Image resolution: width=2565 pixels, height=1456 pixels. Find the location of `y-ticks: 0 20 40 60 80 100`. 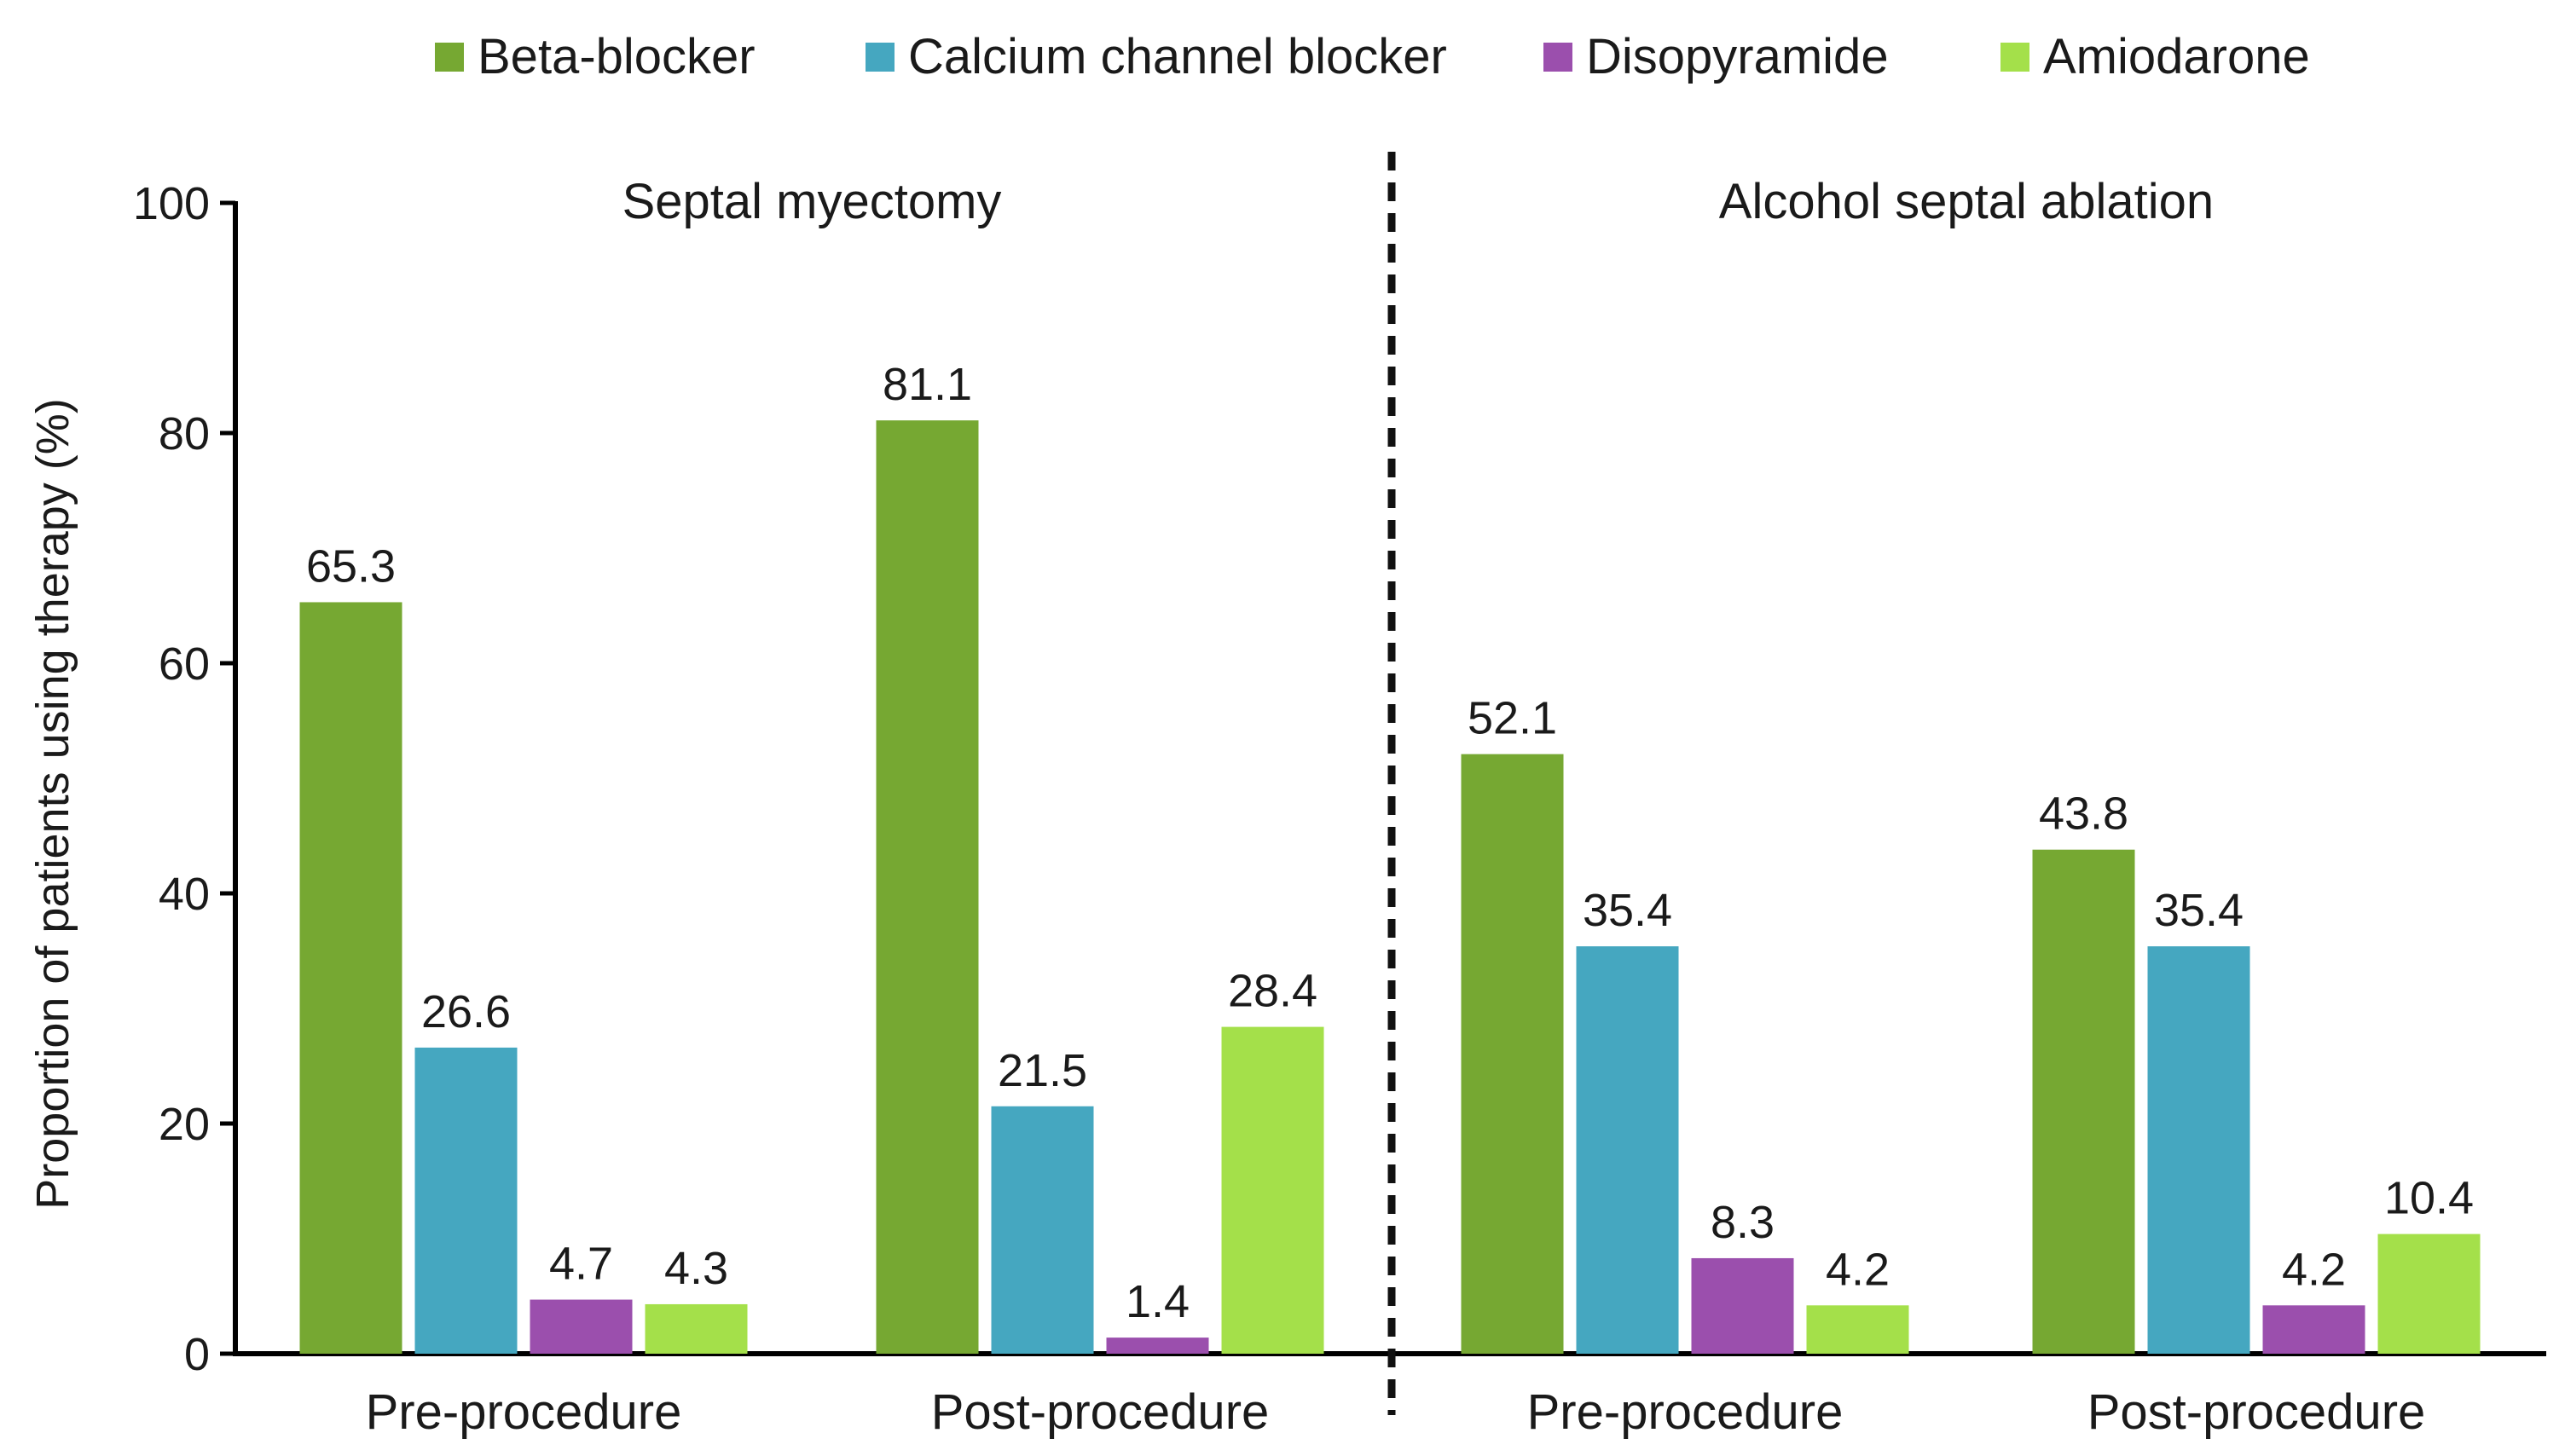

y-ticks: 0 20 40 60 80 100 is located at coordinates (184, 779).